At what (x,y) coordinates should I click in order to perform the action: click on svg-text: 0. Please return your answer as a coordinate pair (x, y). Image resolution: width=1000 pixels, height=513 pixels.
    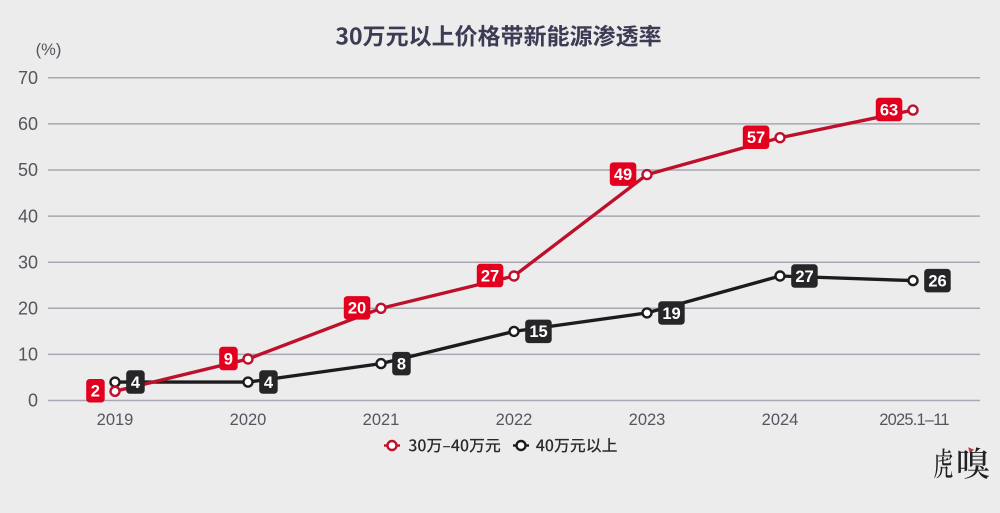
    Looking at the image, I should click on (33, 401).